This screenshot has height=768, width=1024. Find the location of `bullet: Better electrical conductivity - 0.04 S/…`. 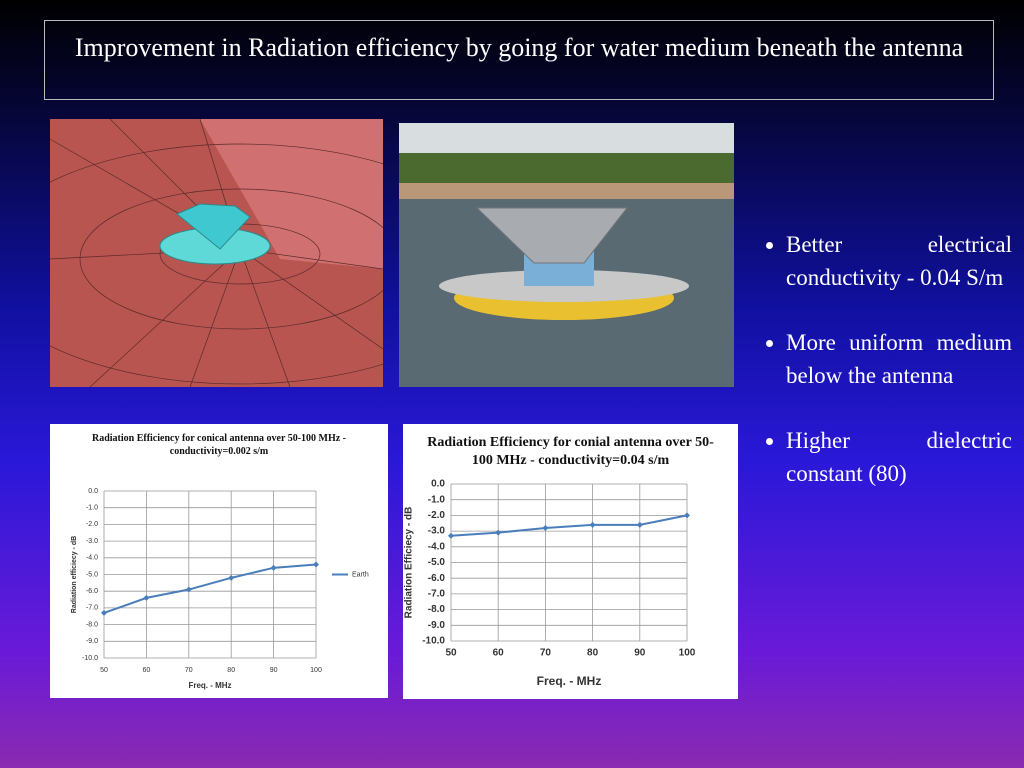

bullet: Better electrical conductivity - 0.04 S/… is located at coordinates (899, 261).